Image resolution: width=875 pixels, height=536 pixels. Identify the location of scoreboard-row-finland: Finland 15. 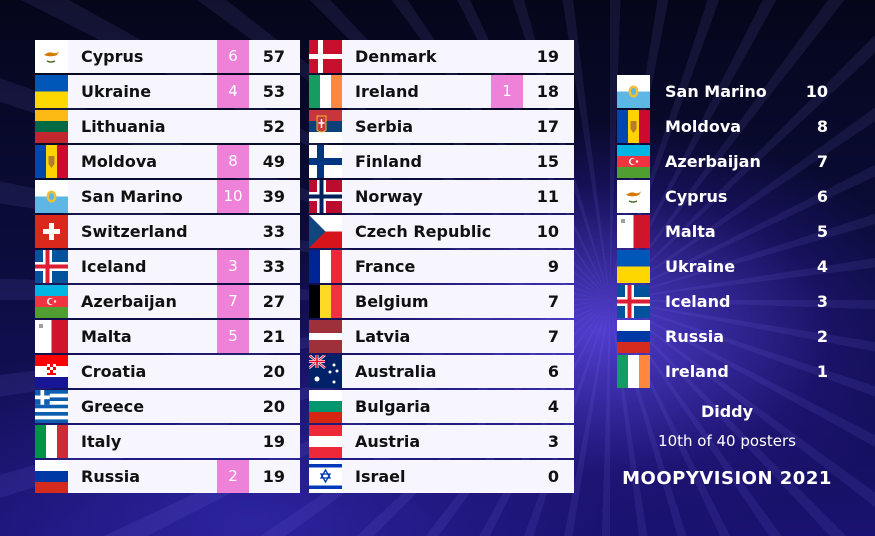
(441, 161).